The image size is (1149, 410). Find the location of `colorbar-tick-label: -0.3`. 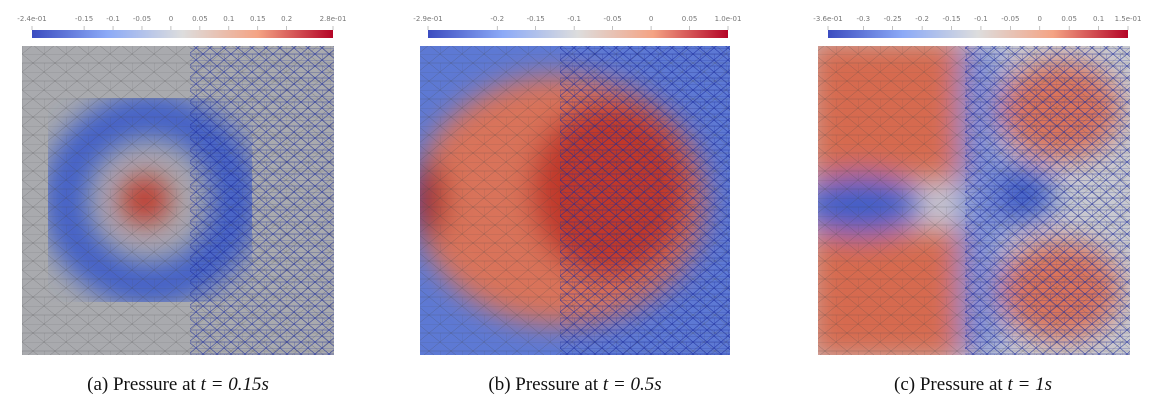

colorbar-tick-label: -0.3 is located at coordinates (863, 19).